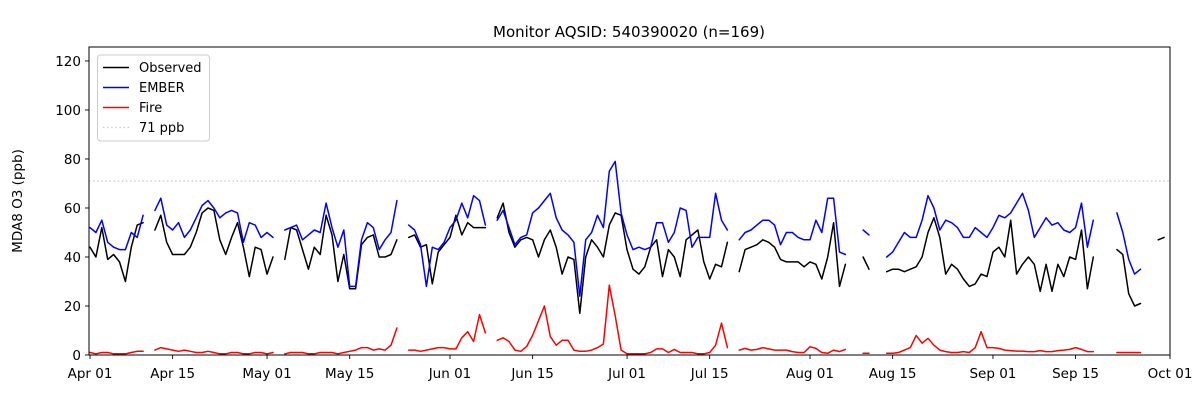  Describe the element at coordinates (992, 374) in the screenshot. I see `x-tick-label: Sep 01` at that location.